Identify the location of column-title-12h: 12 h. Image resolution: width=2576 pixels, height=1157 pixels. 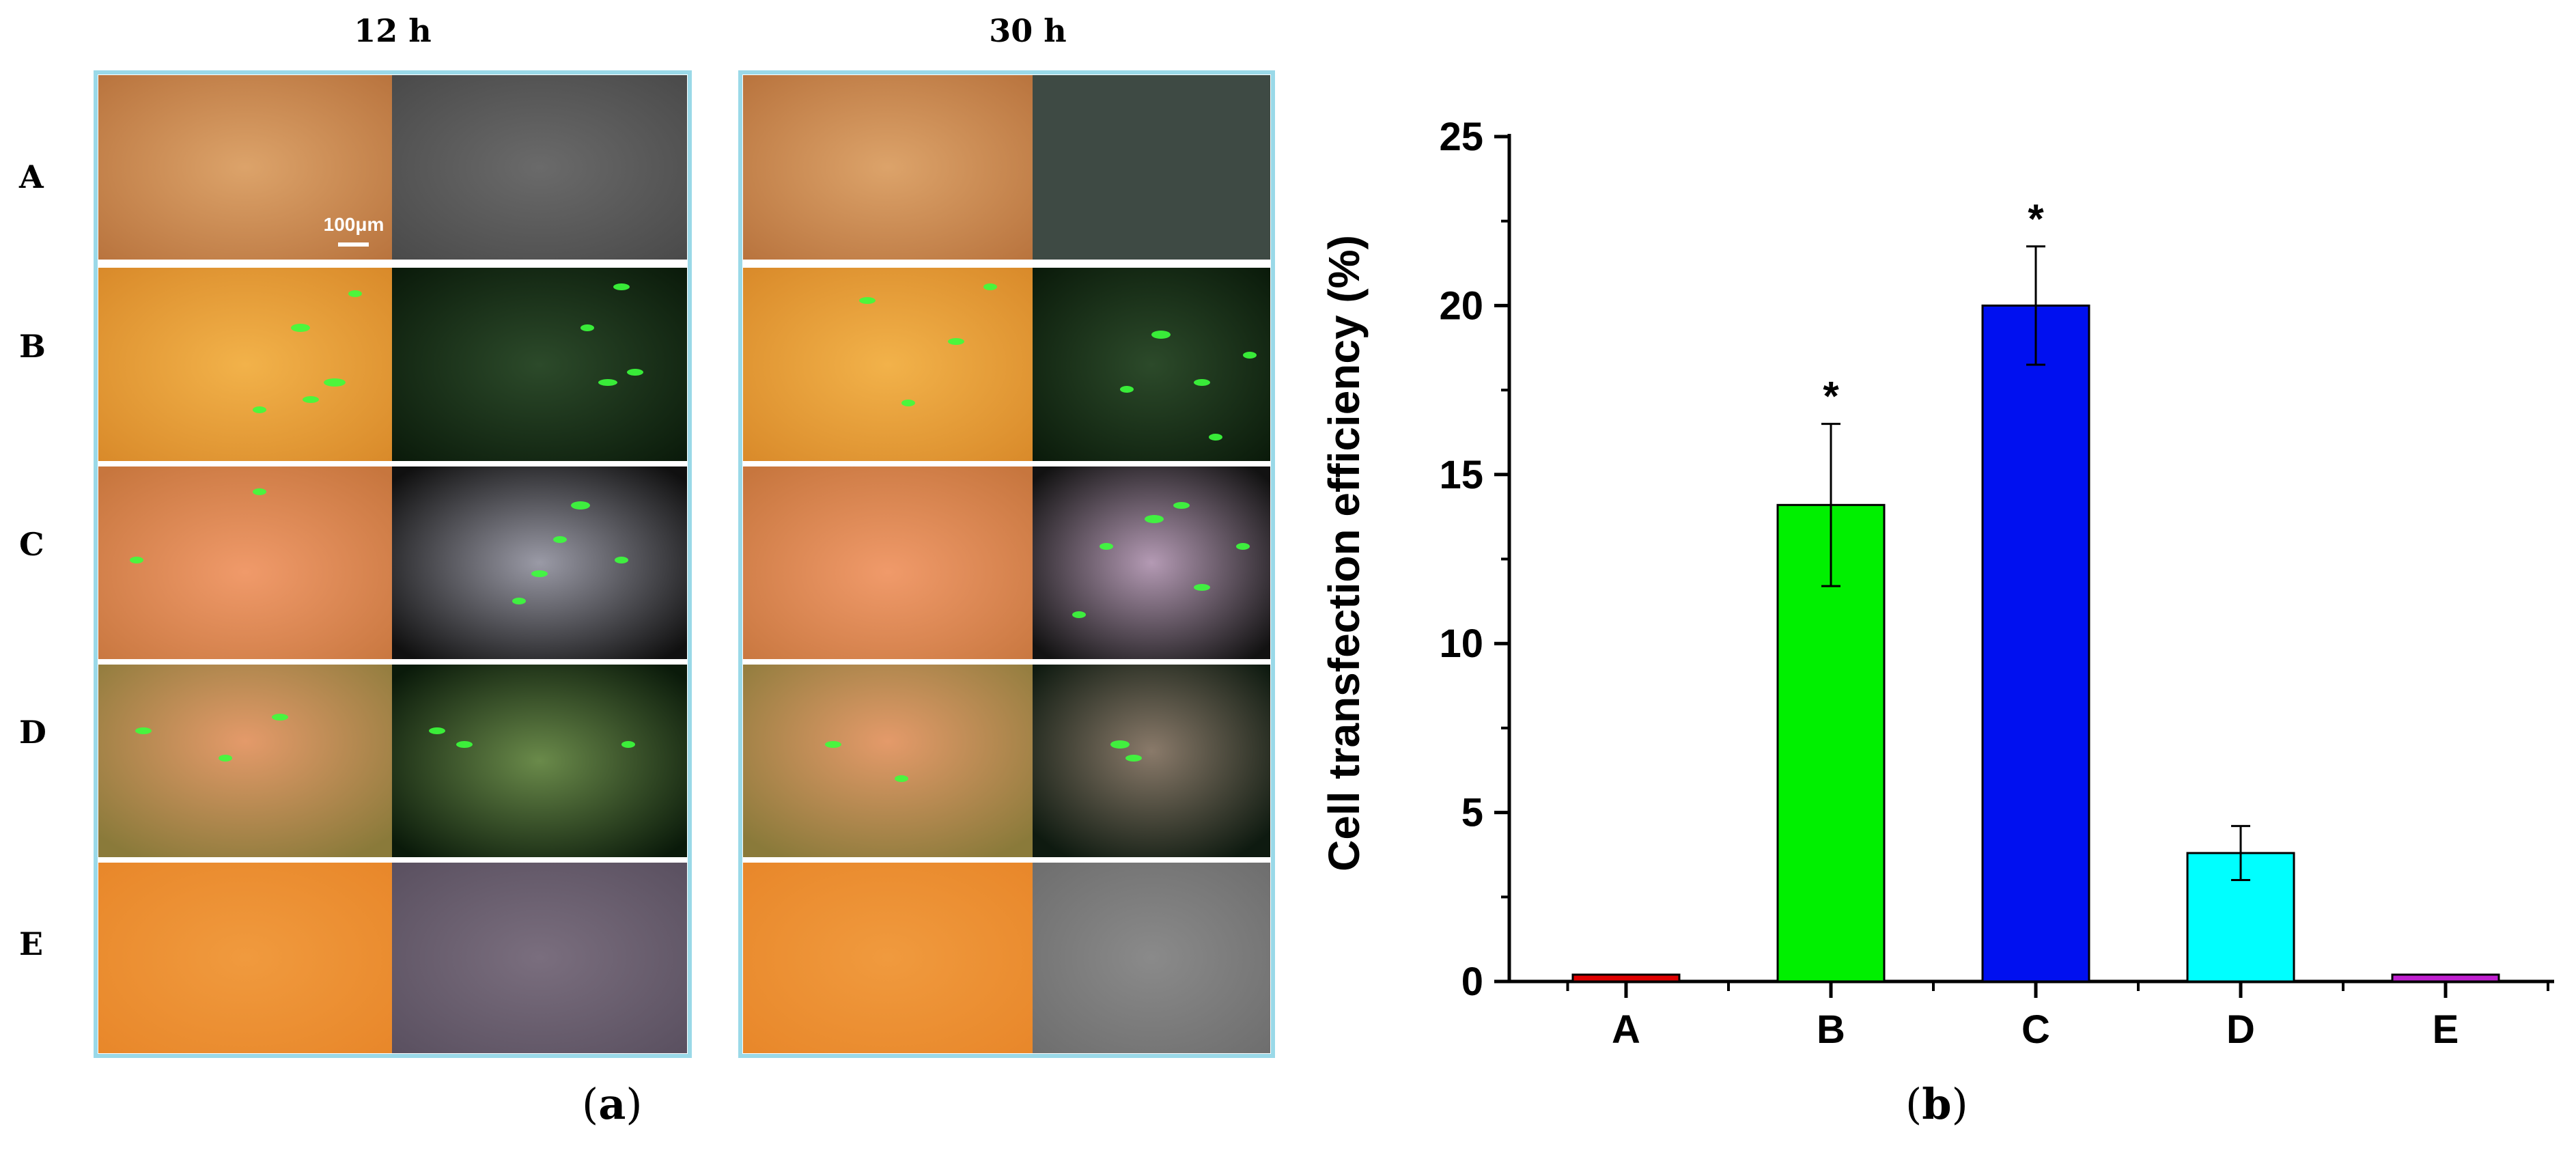
(393, 31).